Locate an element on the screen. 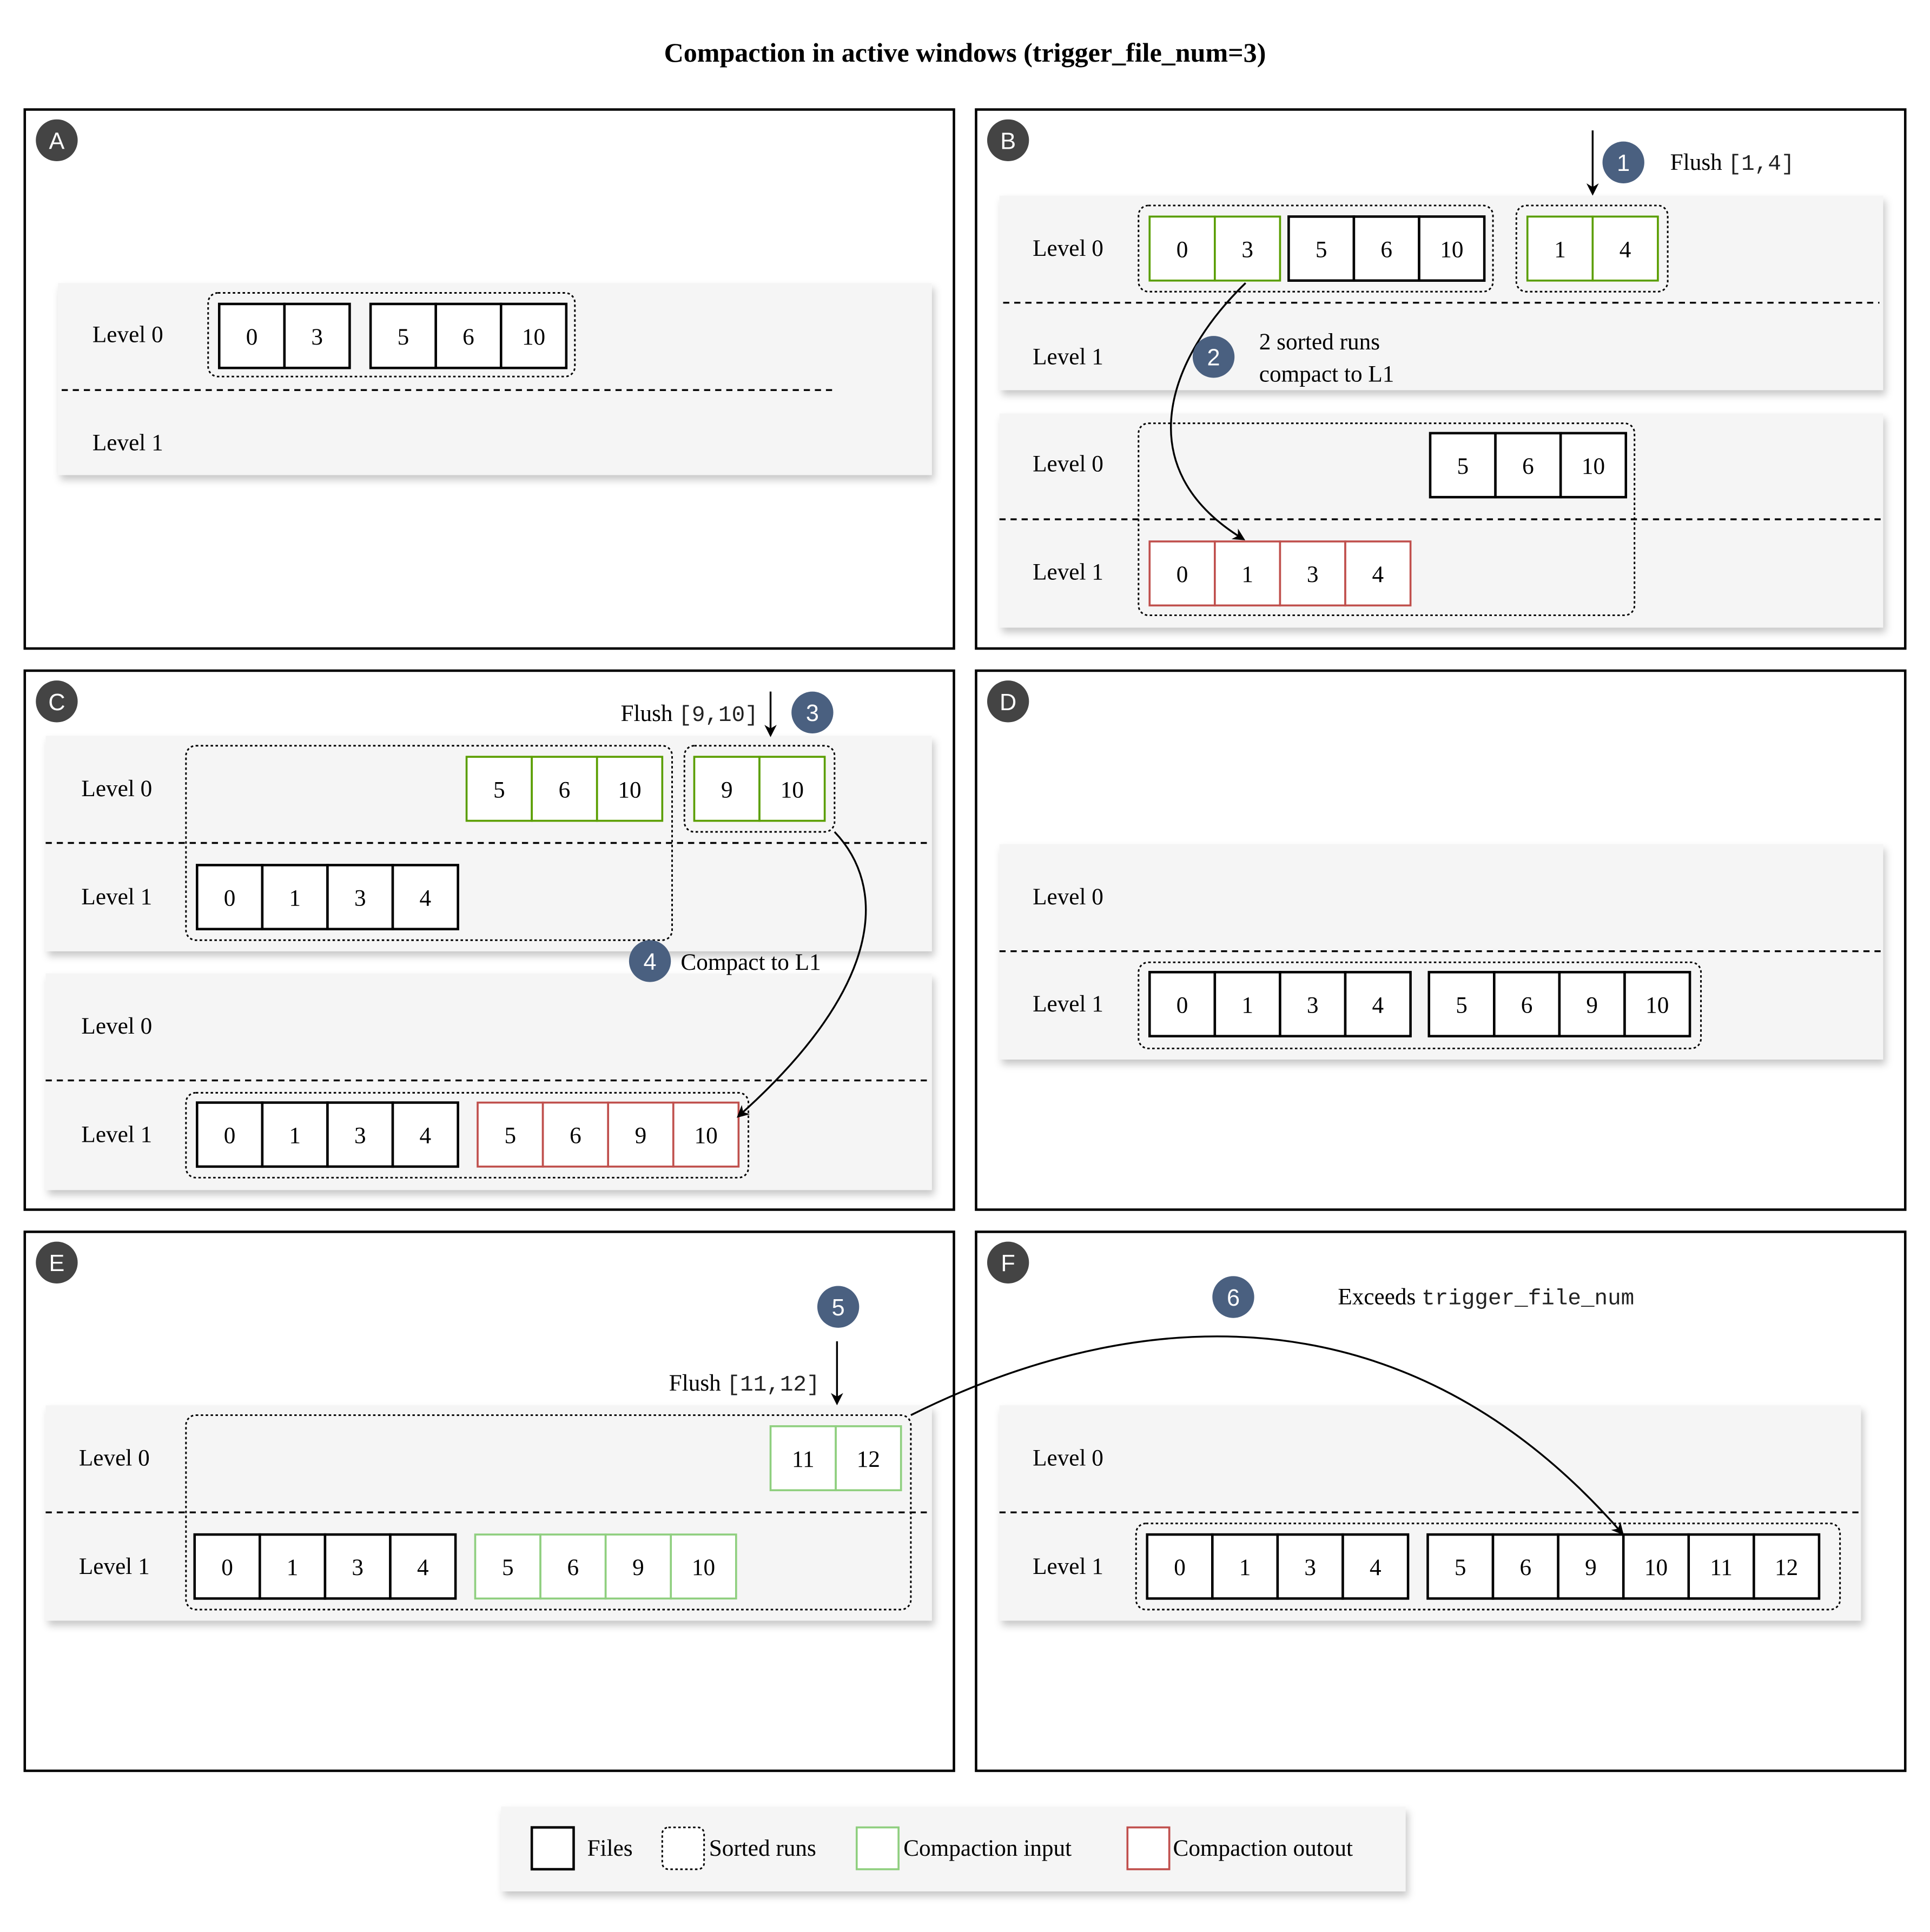 The image size is (1930, 1932). panel-letter: E is located at coordinates (57, 1263).